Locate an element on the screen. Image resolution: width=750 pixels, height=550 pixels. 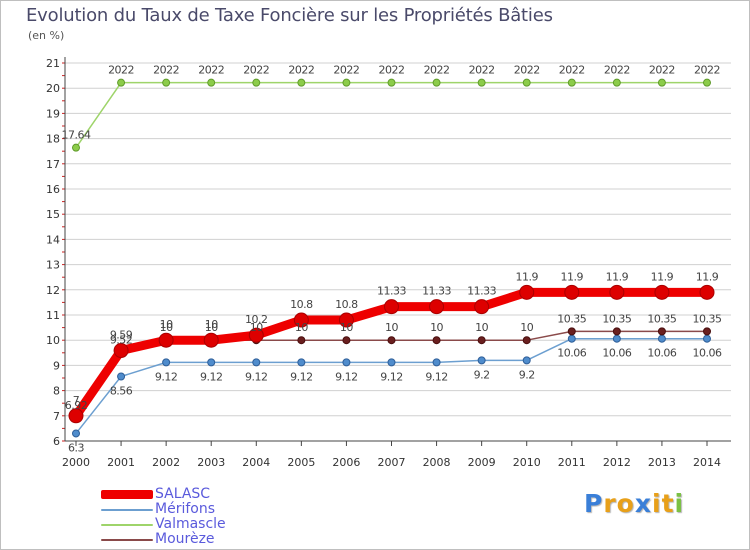
data-label-merifons: 10.06 is located at coordinates (661, 353).